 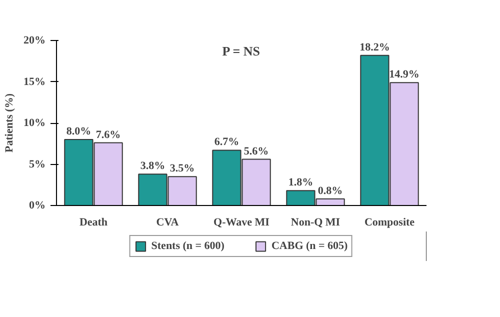 What do you see at coordinates (37, 206) in the screenshot?
I see `y-tick-label: 0%` at bounding box center [37, 206].